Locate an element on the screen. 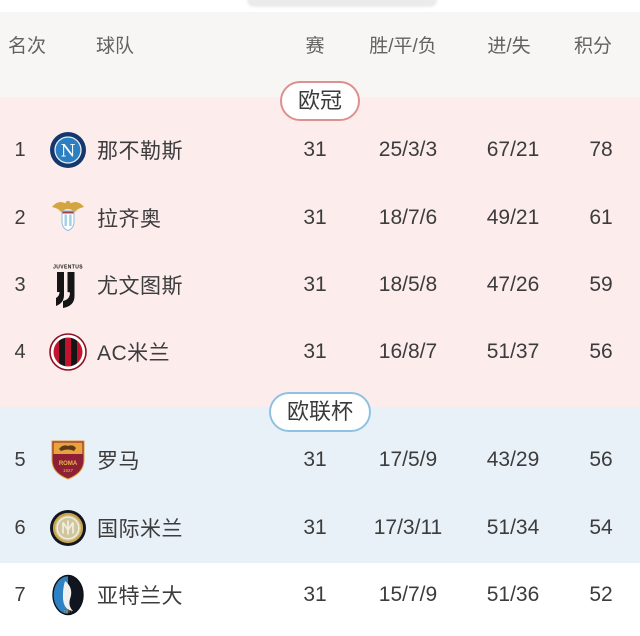  points-value: 78 is located at coordinates (601, 149).